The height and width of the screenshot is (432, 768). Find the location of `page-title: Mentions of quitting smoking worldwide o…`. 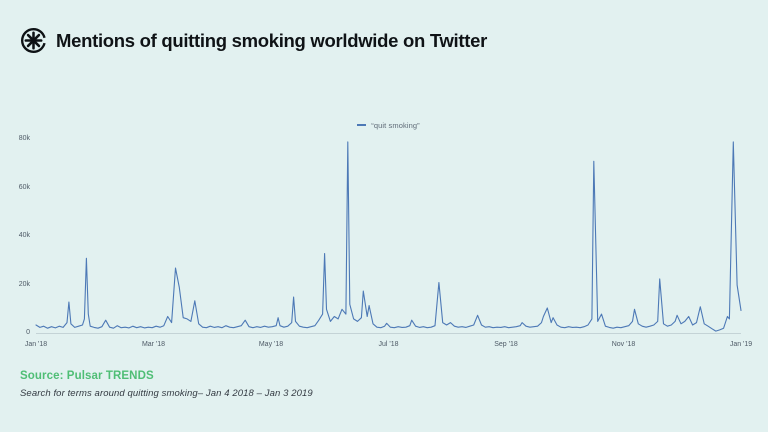

page-title: Mentions of quitting smoking worldwide o… is located at coordinates (271, 40).